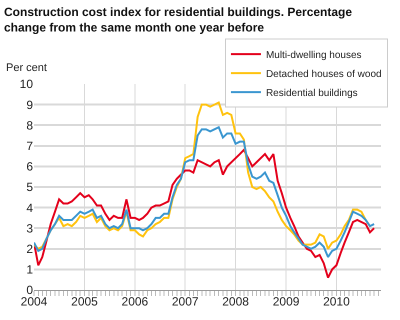  Describe the element at coordinates (30, 146) in the screenshot. I see `y-tick-label: 7` at that location.